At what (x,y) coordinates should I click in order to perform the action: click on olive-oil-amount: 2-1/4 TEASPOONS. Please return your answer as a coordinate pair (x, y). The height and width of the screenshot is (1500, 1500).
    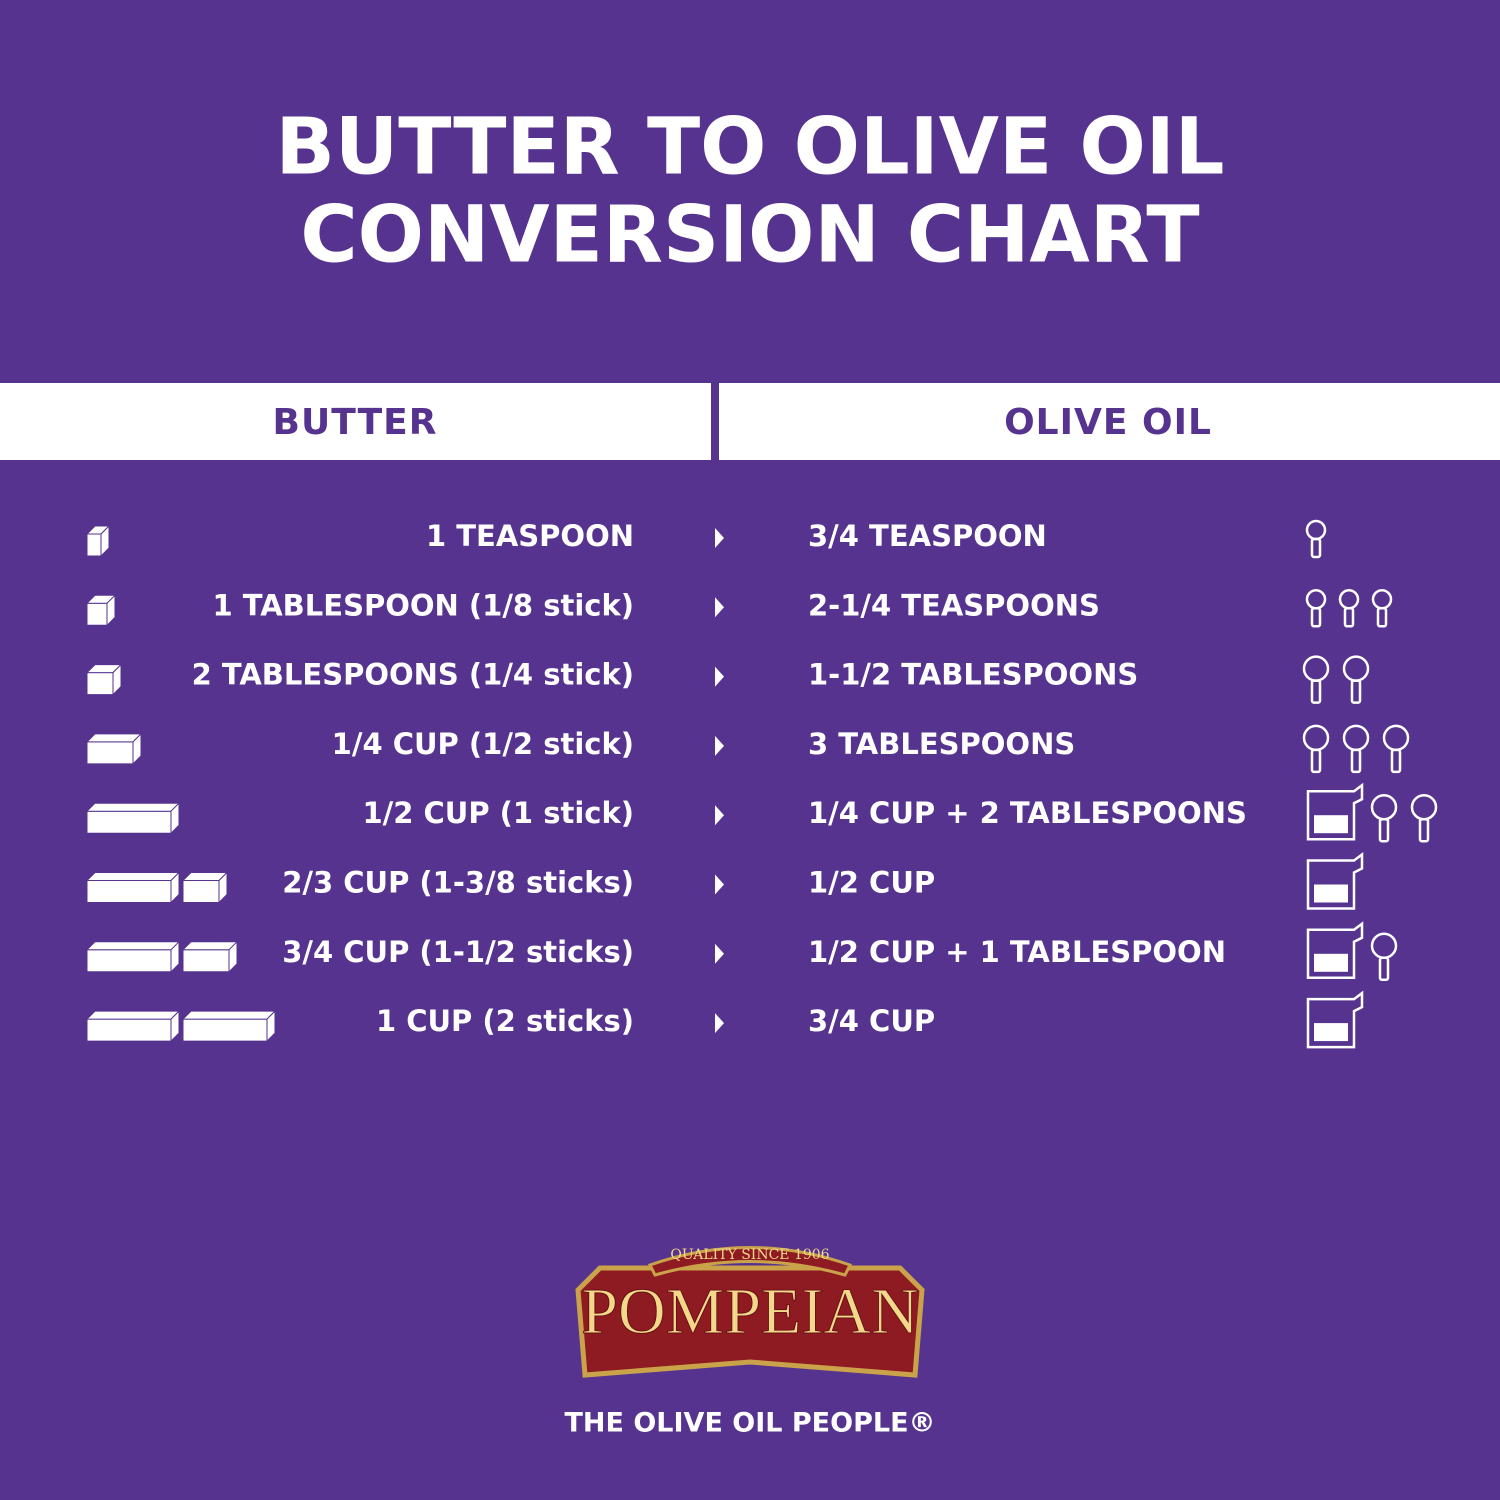
    Looking at the image, I should click on (954, 605).